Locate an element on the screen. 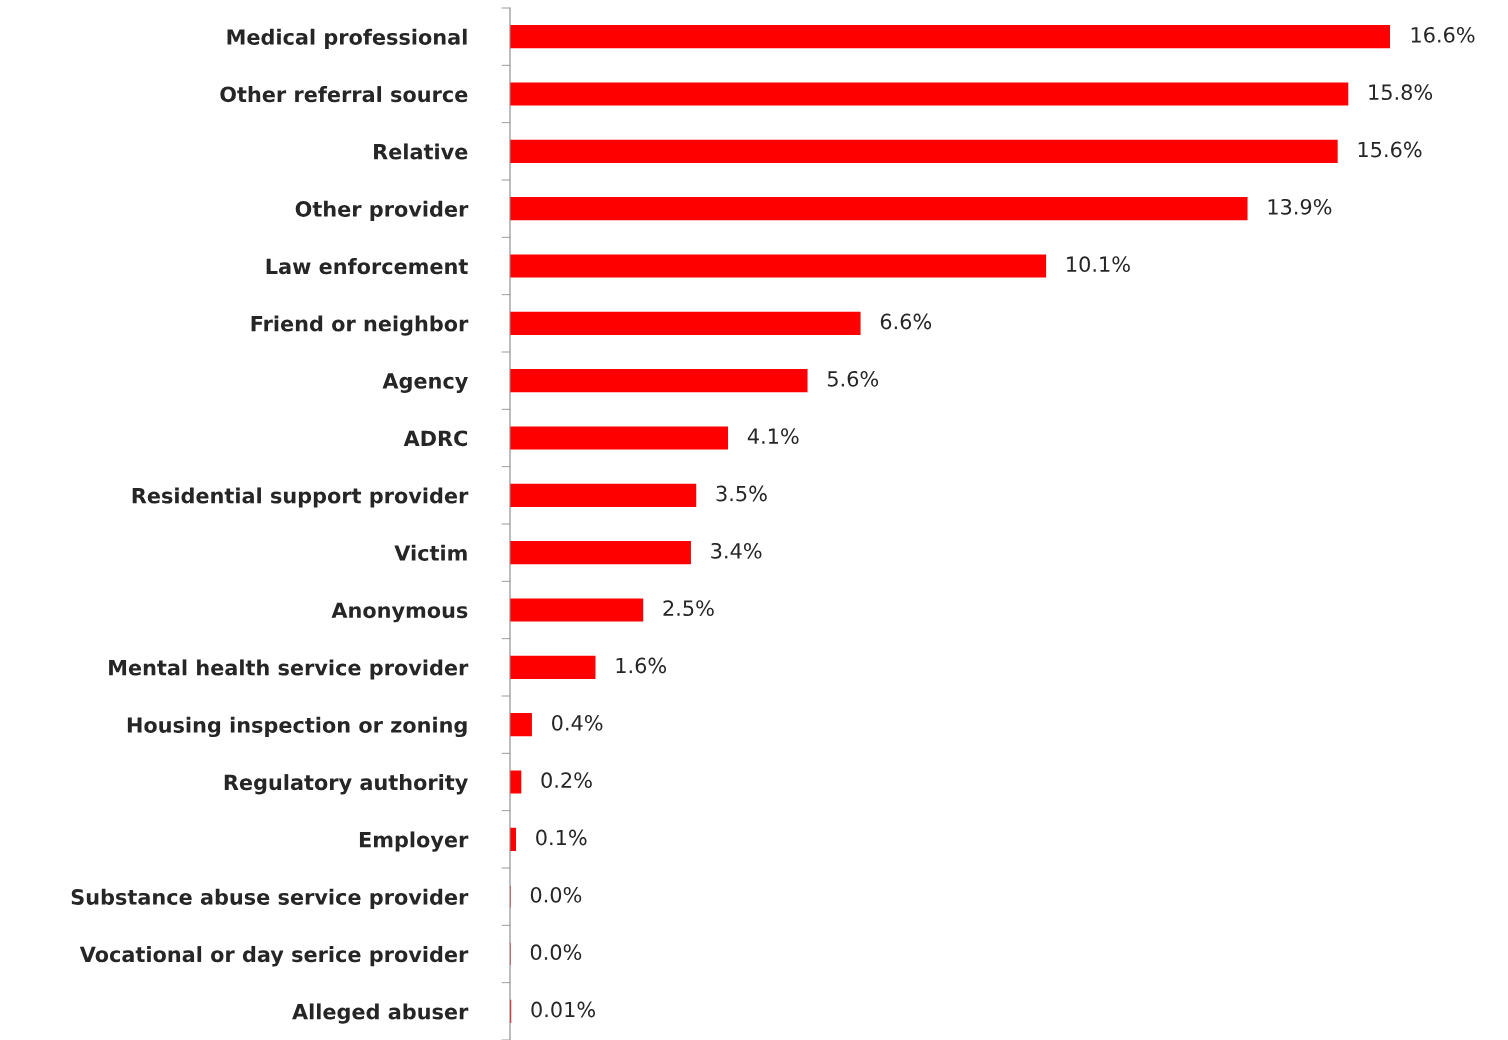  y-tick-label: Employer is located at coordinates (414, 841).